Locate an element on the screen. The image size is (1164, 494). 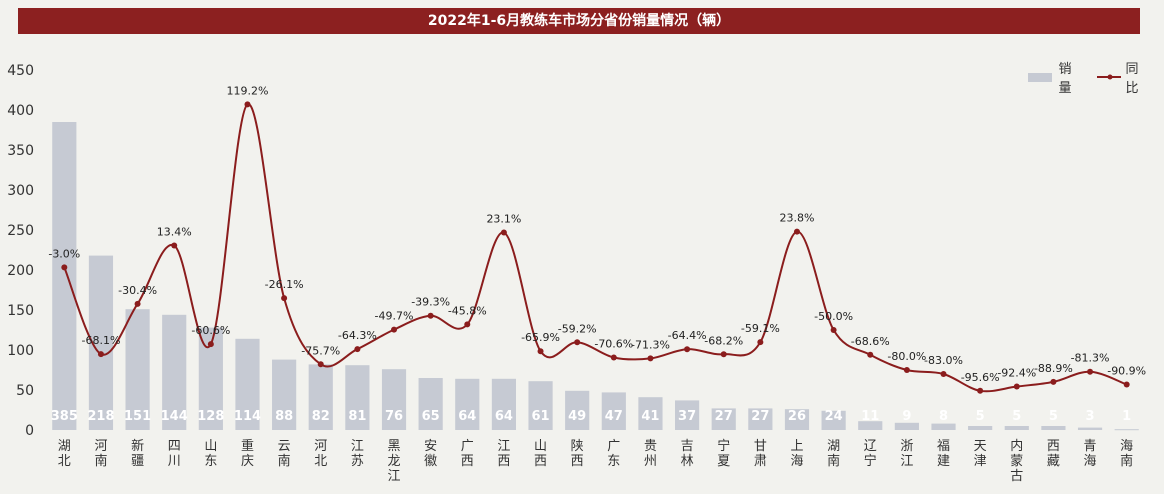
bar-value-label: 65 is located at coordinates (431, 416).